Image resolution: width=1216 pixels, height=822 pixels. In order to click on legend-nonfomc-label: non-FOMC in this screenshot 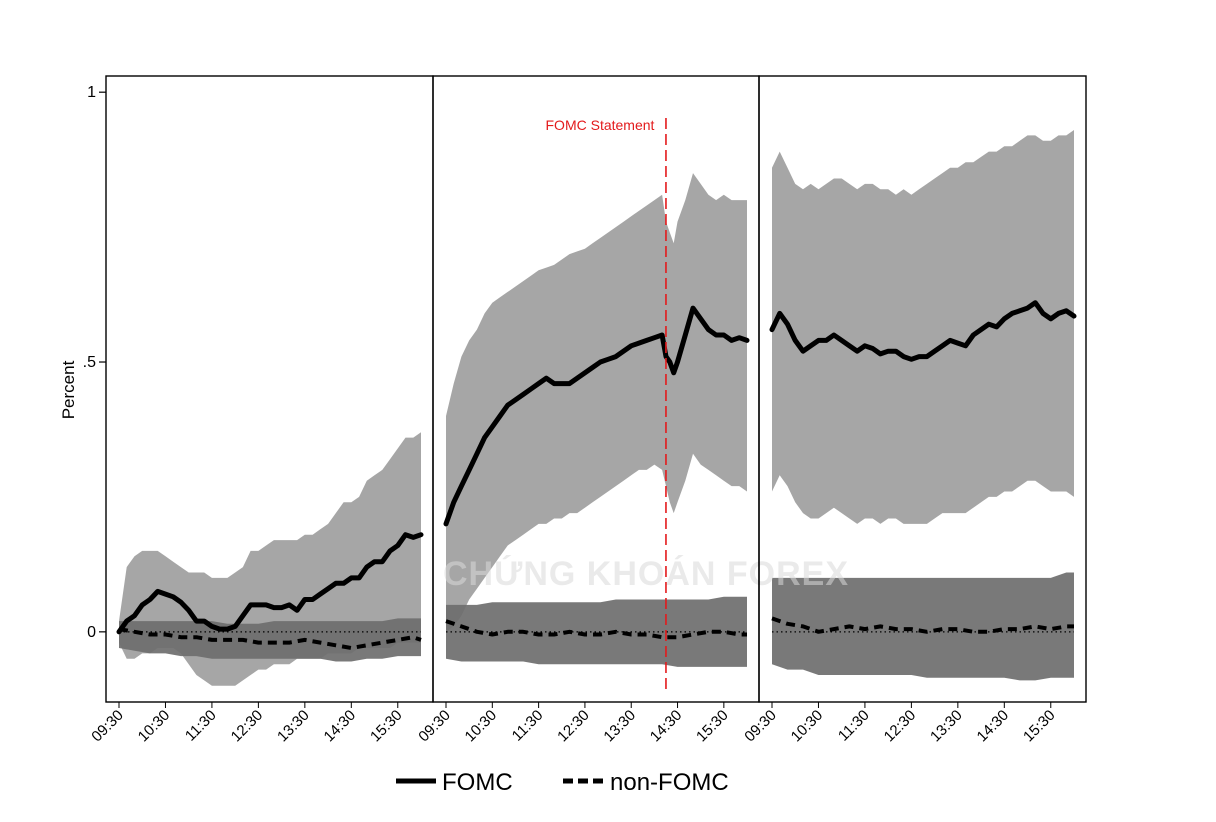, I will do `click(669, 782)`.